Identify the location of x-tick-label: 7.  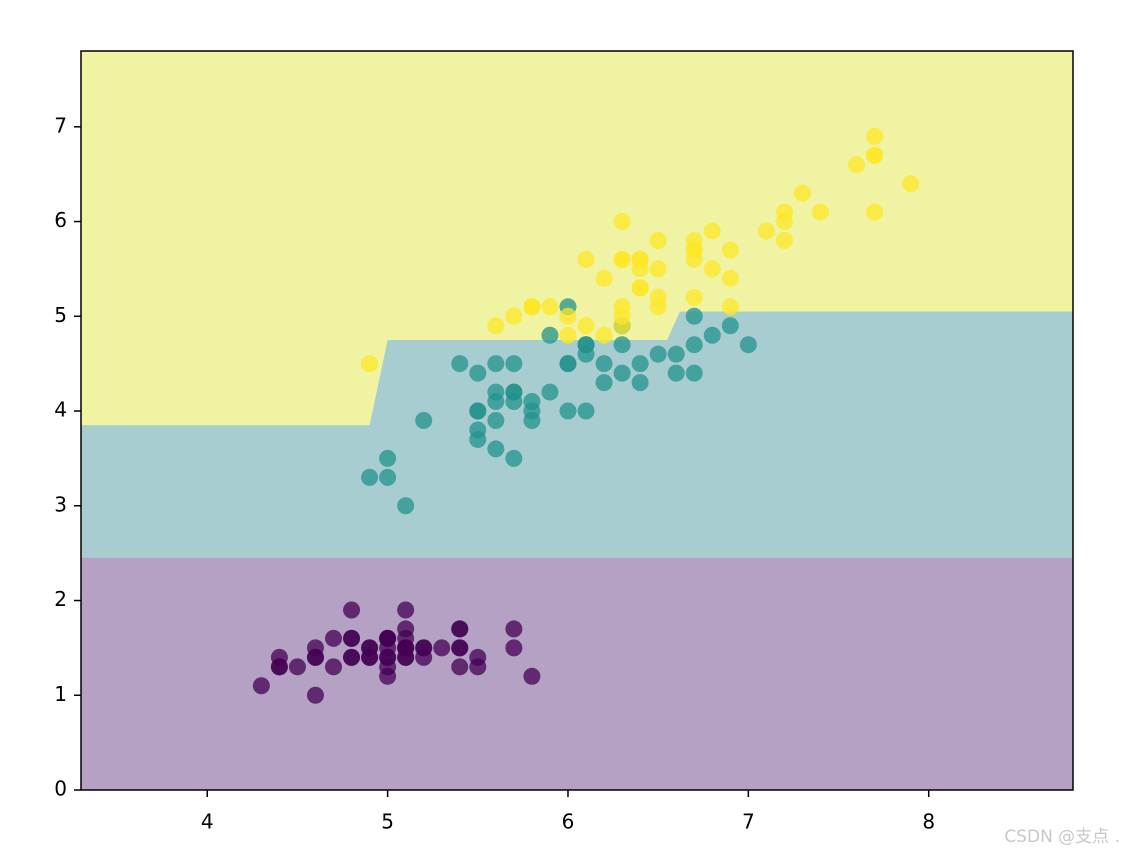
(748, 822).